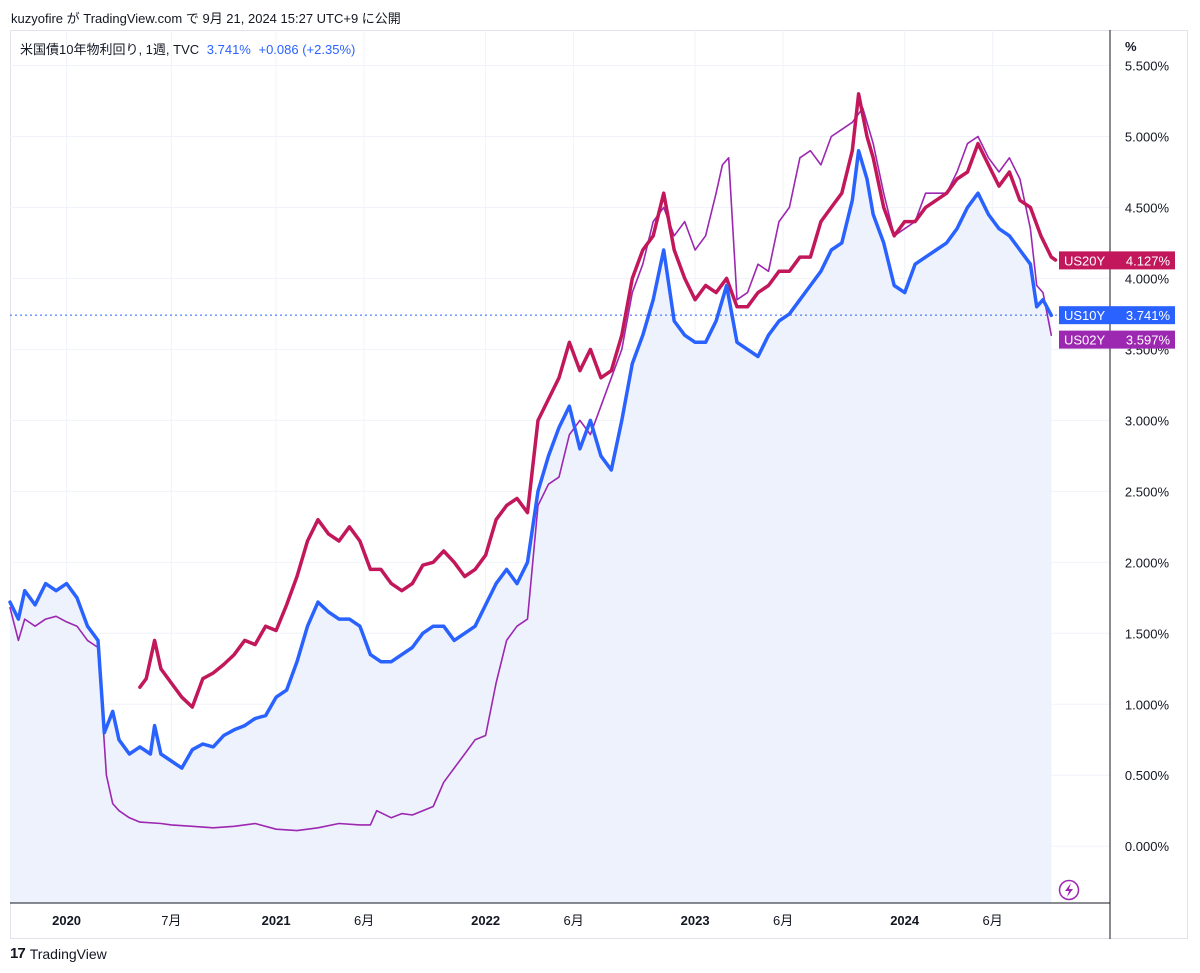  What do you see at coordinates (1117, 260) in the screenshot?
I see `series-flag-us20y` at bounding box center [1117, 260].